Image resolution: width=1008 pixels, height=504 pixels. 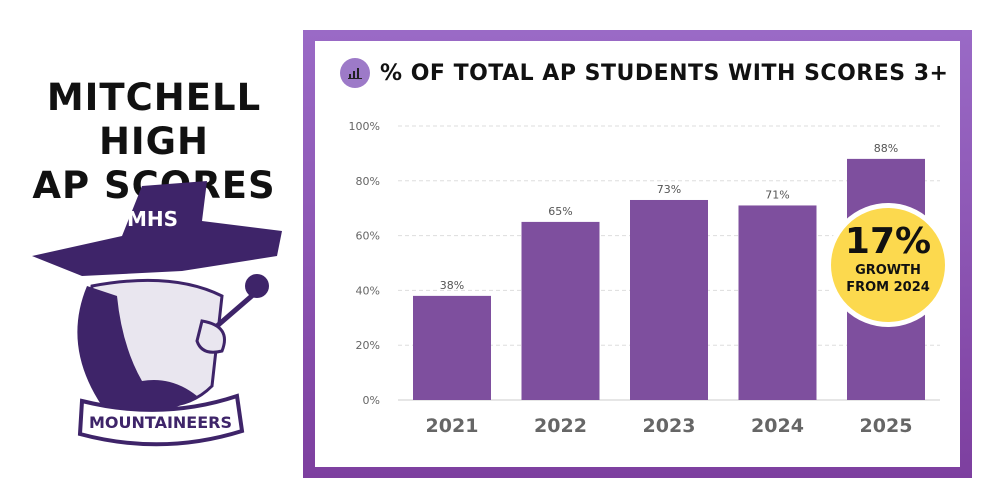 I want to click on data-label: 65%, so click(x=560, y=211).